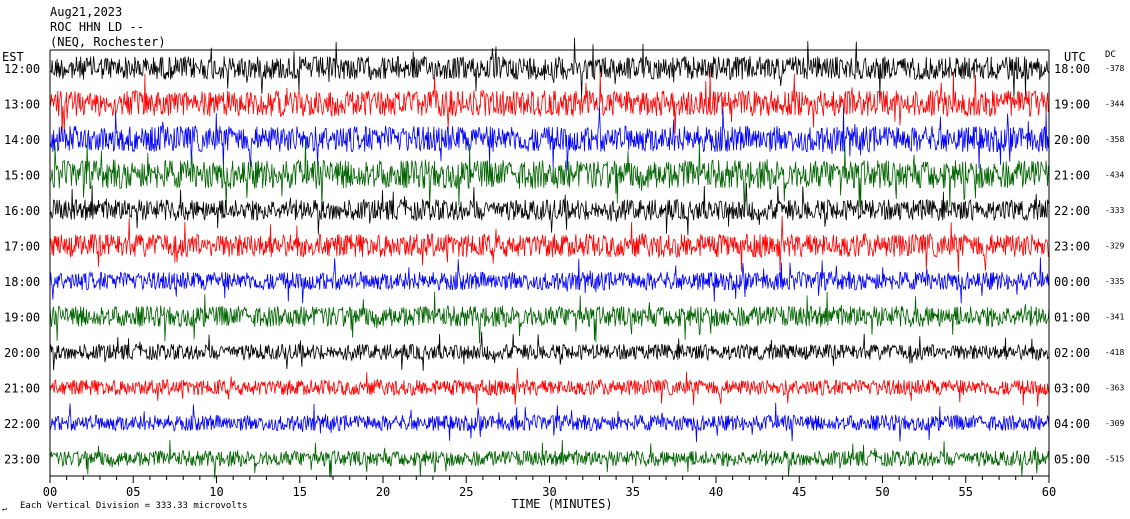  What do you see at coordinates (799, 492) in the screenshot?
I see `x-tick-label: 45` at bounding box center [799, 492].